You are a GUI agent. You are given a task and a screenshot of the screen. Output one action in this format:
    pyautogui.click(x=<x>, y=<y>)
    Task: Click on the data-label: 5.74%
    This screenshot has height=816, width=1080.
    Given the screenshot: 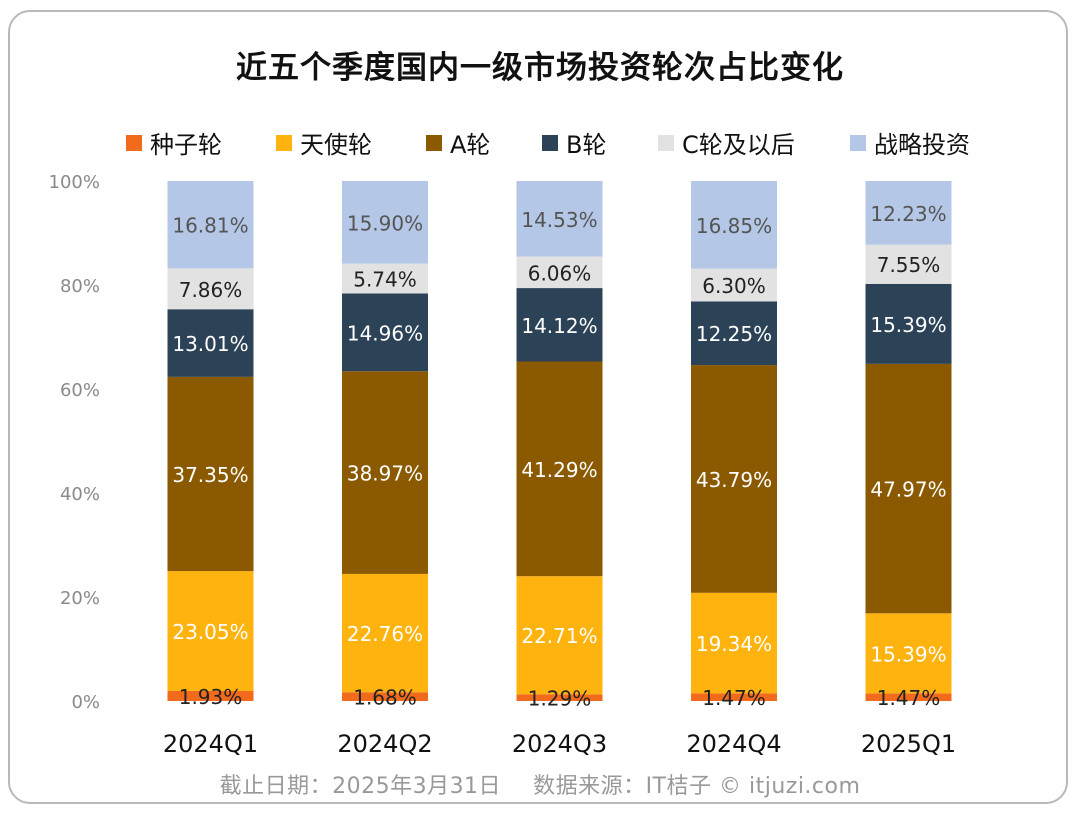 What is the action you would take?
    pyautogui.click(x=385, y=280)
    